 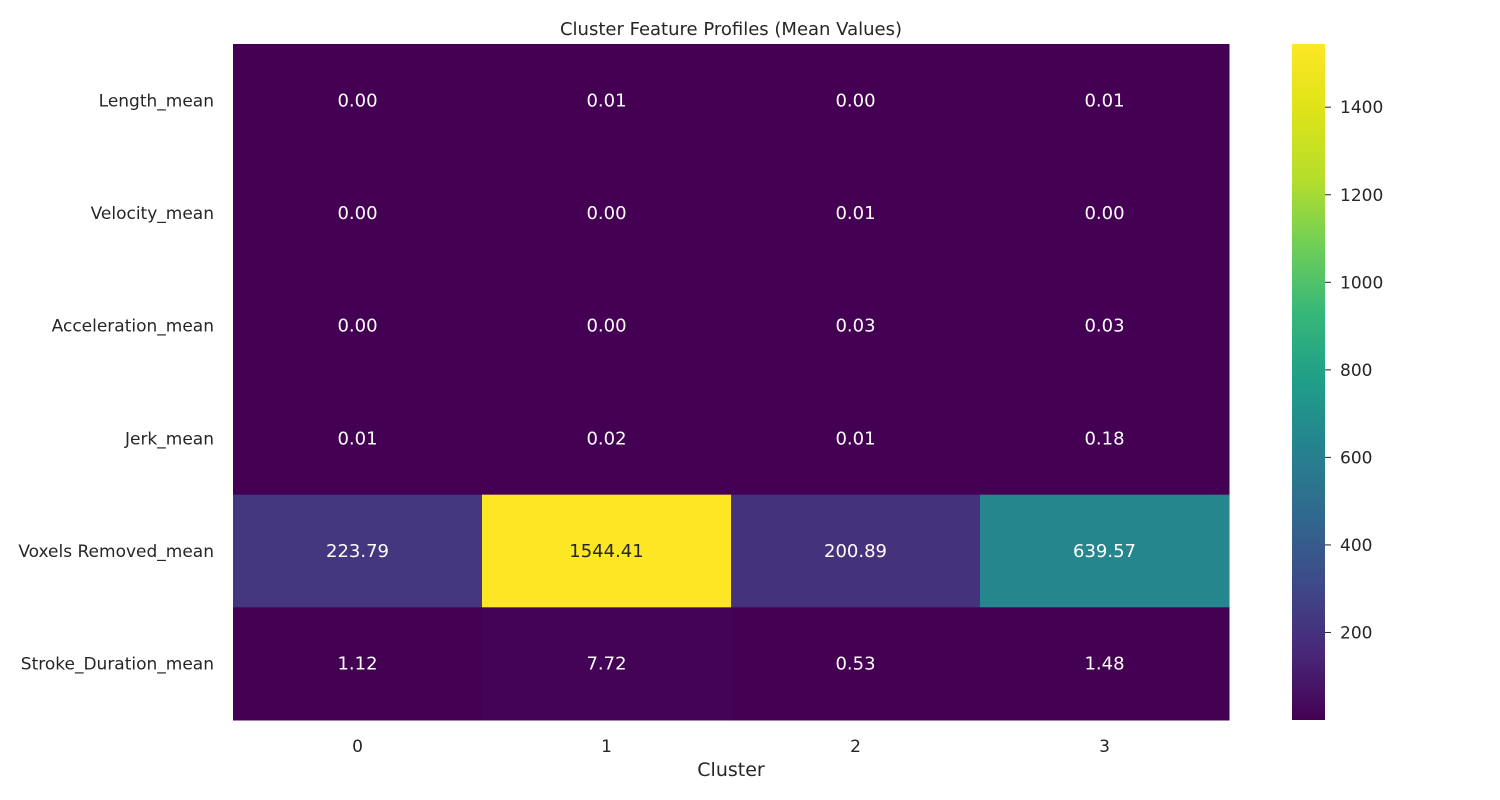 I want to click on cell-value-label: 1.12, so click(x=357, y=664).